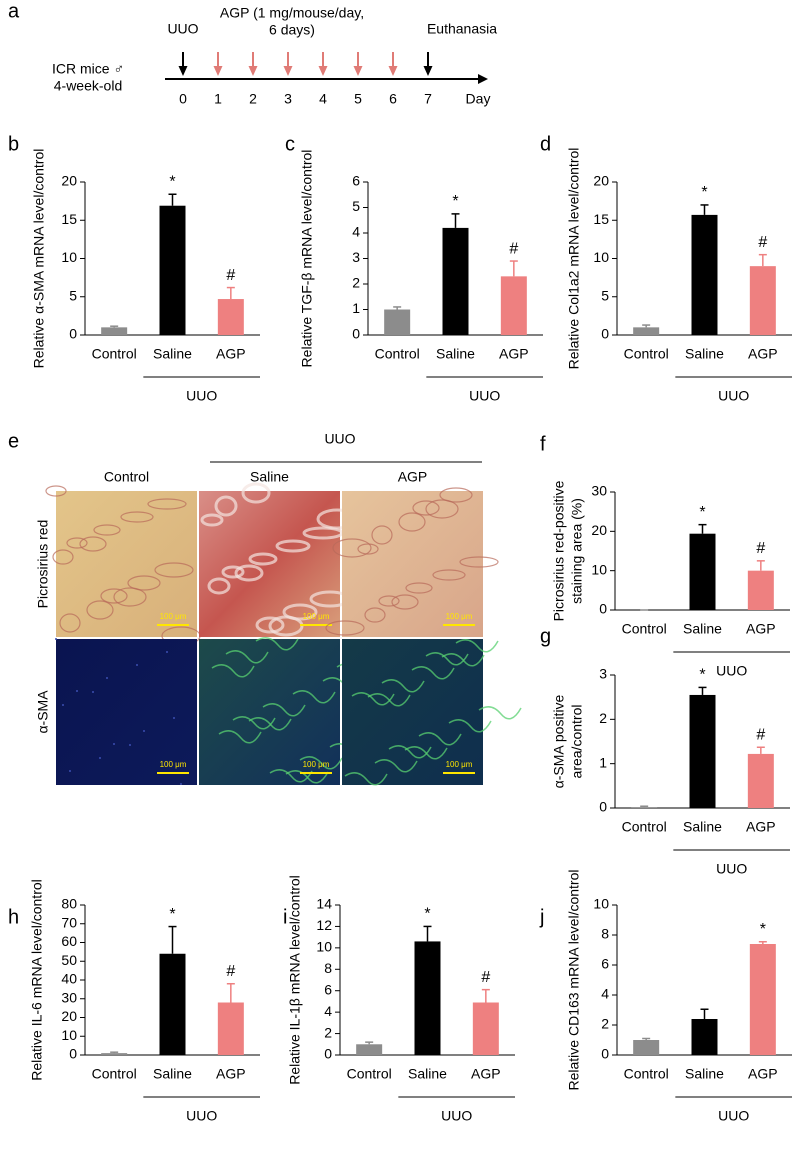  I want to click on event-label: UUO, so click(182, 29).